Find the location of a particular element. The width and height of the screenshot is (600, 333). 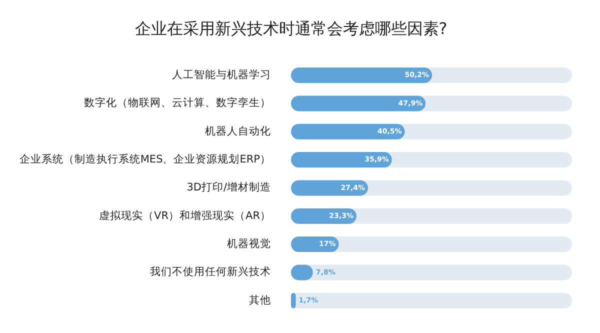

y-tick-label: 机器视觉 is located at coordinates (249, 243).